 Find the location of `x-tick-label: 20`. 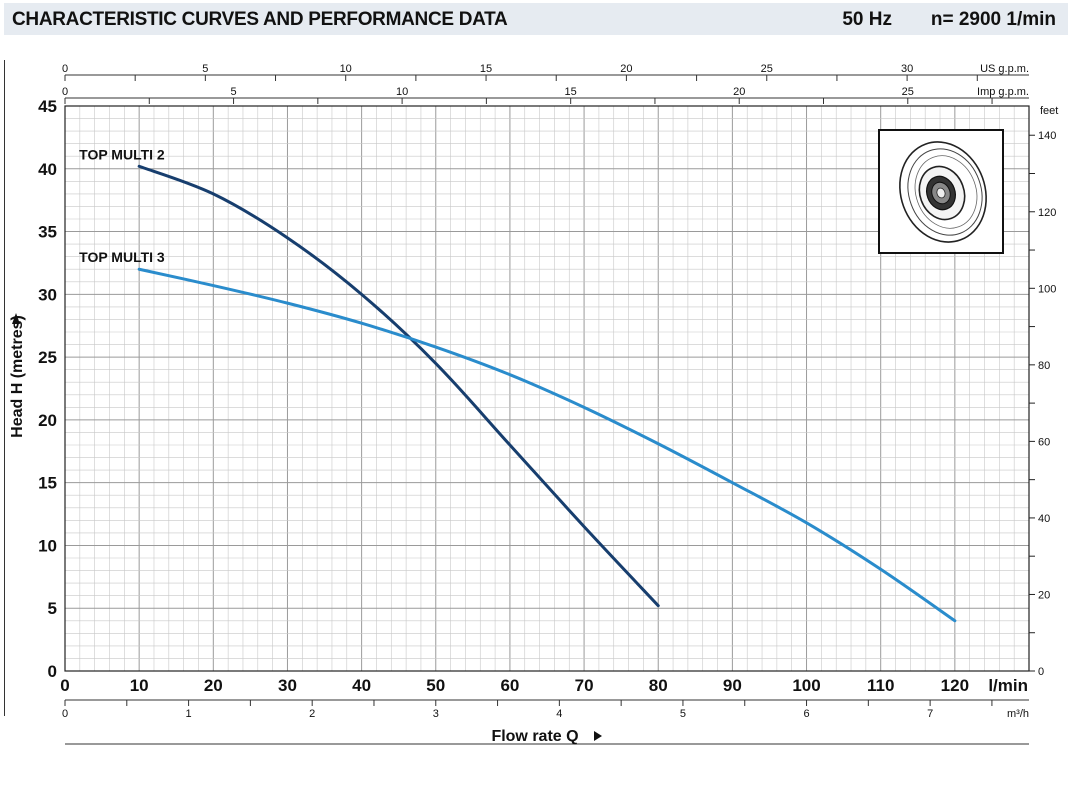

x-tick-label: 20 is located at coordinates (213, 685).